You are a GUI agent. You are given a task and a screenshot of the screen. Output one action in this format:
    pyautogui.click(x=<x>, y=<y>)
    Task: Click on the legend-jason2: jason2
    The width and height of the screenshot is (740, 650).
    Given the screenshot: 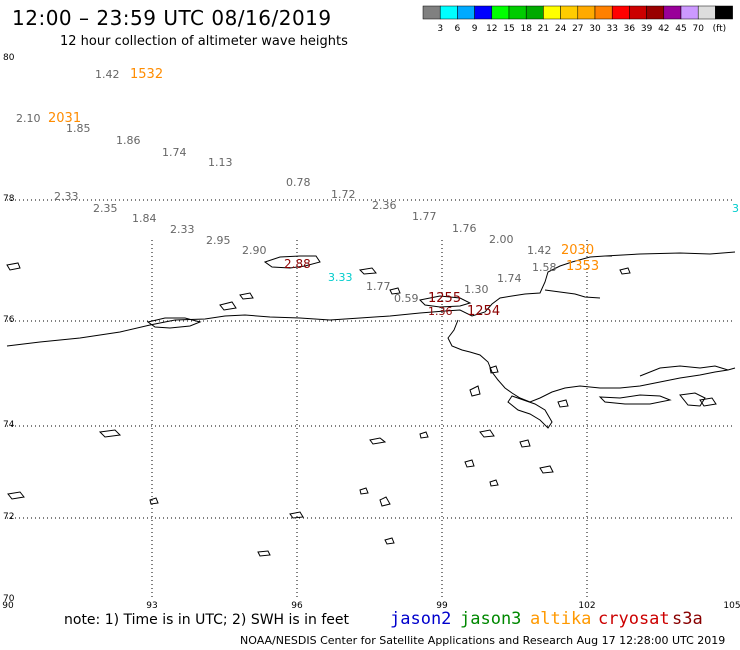 What is the action you would take?
    pyautogui.click(x=421, y=619)
    